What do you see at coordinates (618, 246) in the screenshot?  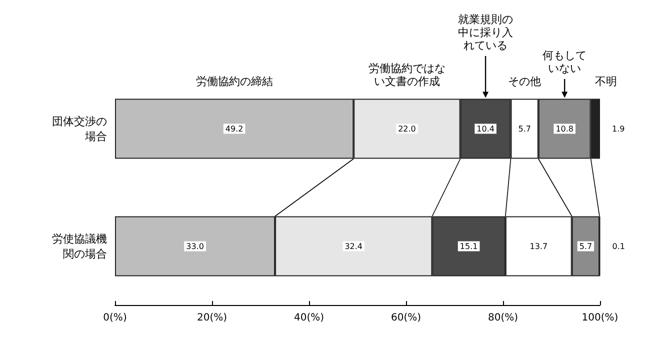 I see `data-label: 0.1` at bounding box center [618, 246].